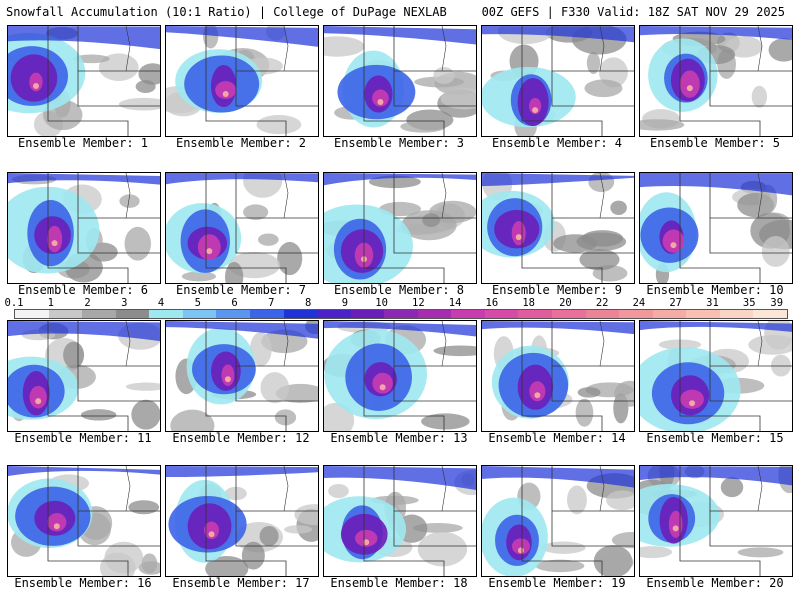 The height and width of the screenshot is (600, 800). What do you see at coordinates (602, 303) in the screenshot?
I see `scale-label: 22` at bounding box center [602, 303].